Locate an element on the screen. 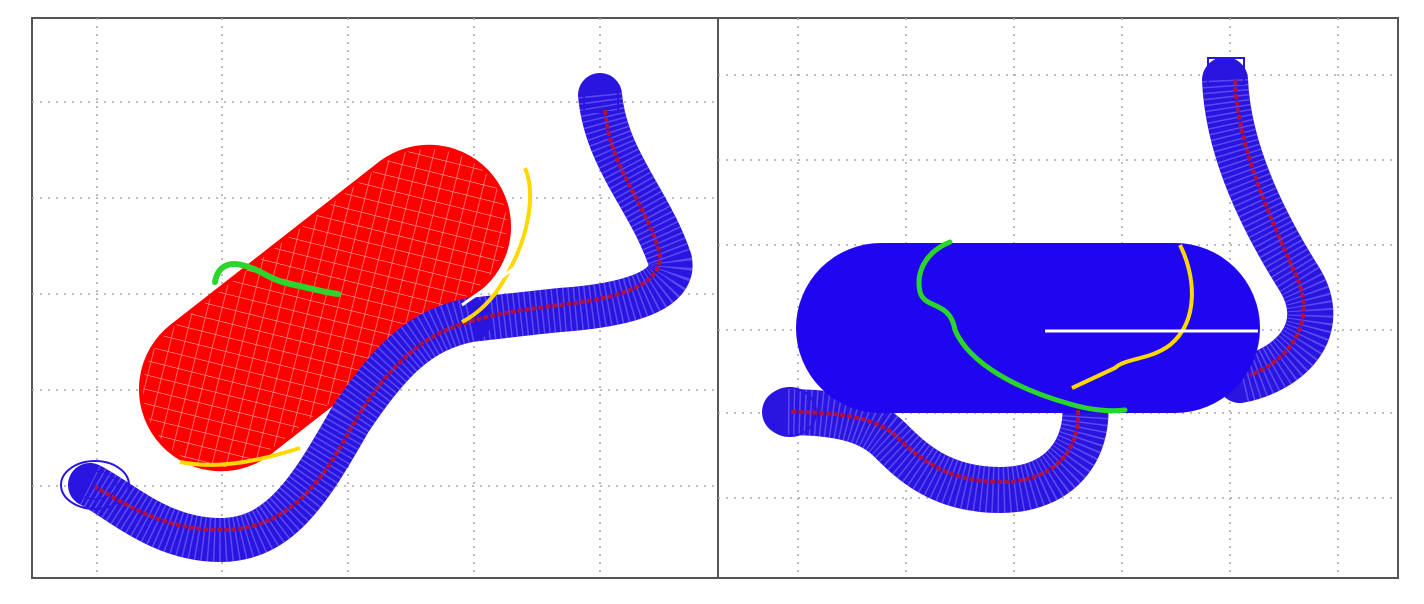 The width and height of the screenshot is (1424, 604). right-tube-end-top is located at coordinates (1226, 71).